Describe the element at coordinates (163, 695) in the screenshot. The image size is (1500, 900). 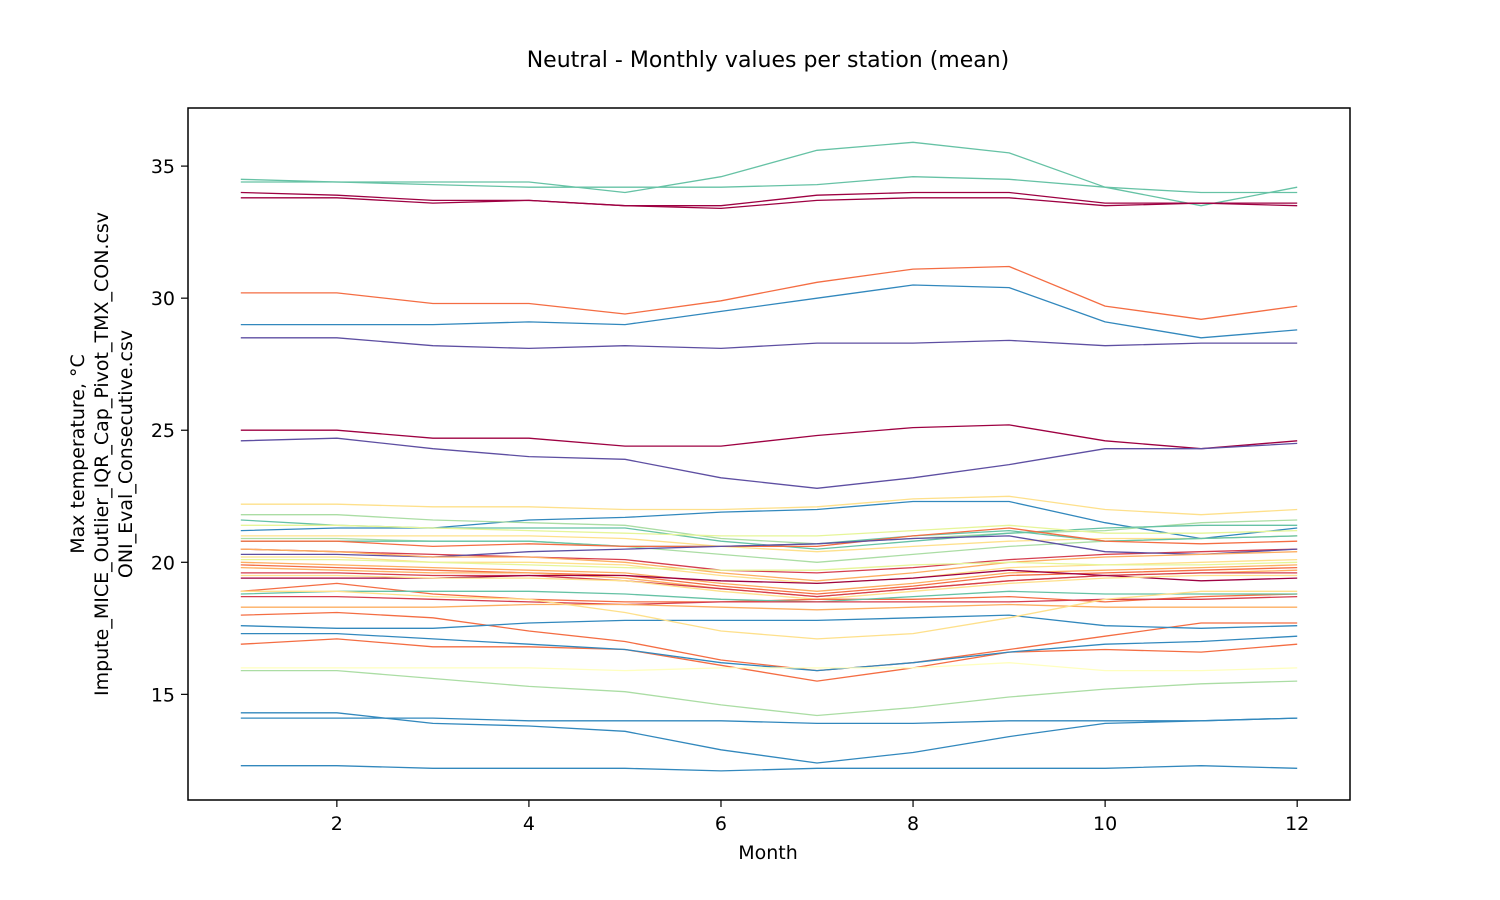
I see `y-tick-label-15: 15` at that location.